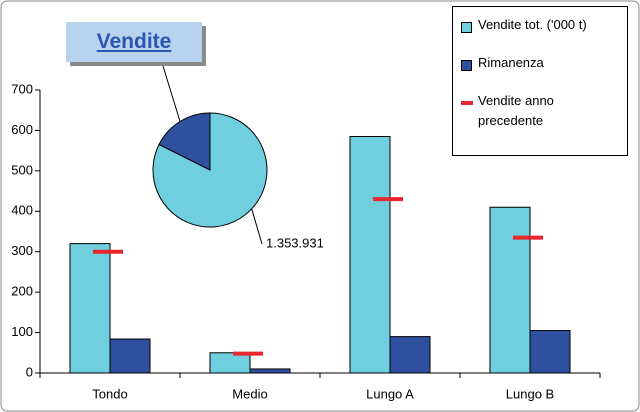  What do you see at coordinates (467, 103) in the screenshot?
I see `legend-dash` at bounding box center [467, 103].